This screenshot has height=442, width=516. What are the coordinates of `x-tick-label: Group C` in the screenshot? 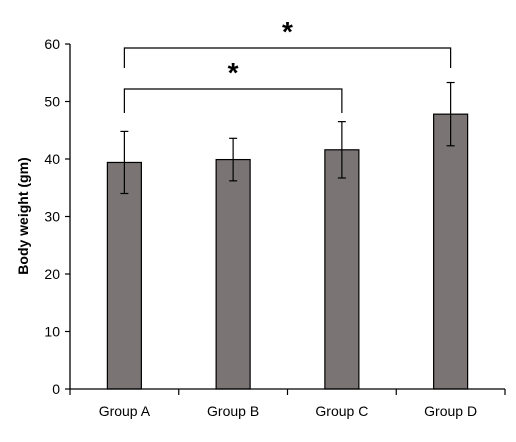 It's located at (341, 411).